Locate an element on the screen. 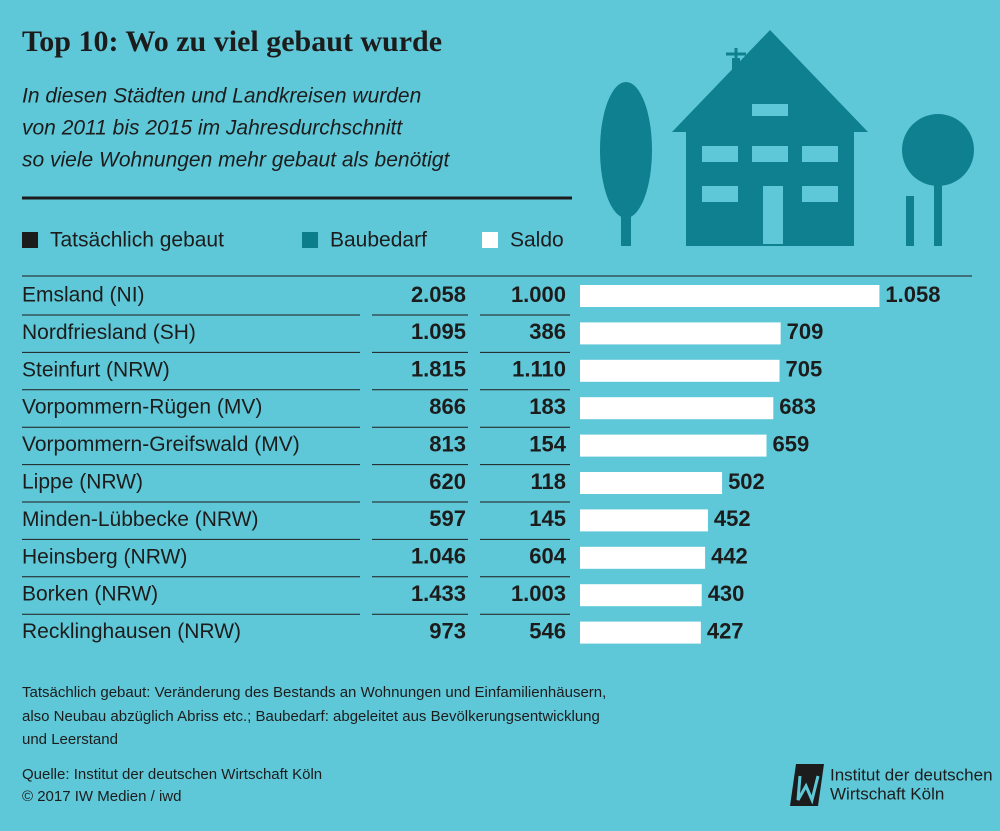  row-label: Minden-Lübbecke (NRW) is located at coordinates (140, 519).